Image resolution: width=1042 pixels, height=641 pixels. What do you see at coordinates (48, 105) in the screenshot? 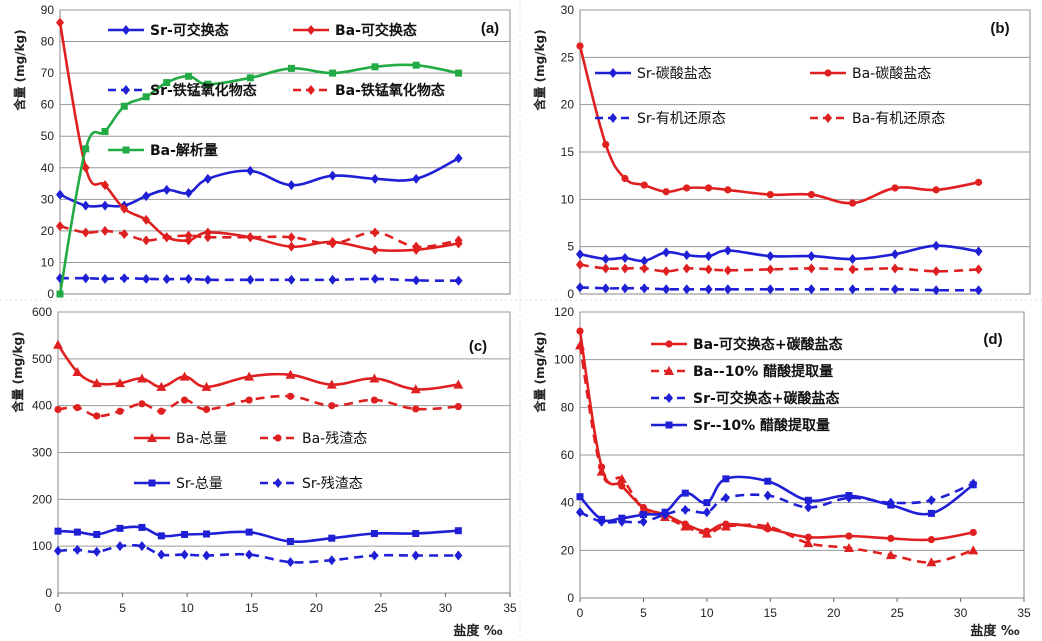
I see `y-tick-label: 60` at bounding box center [48, 105].